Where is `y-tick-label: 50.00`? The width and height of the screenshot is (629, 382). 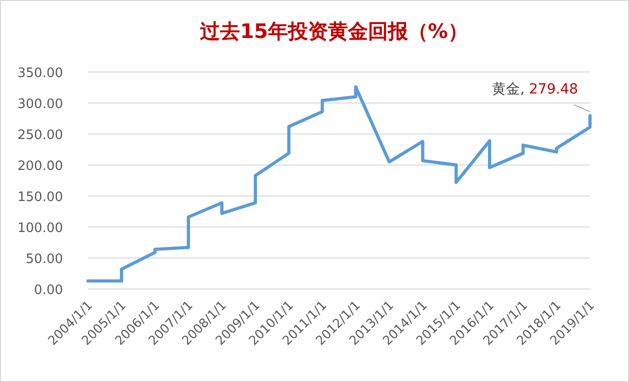 y-tick-label: 50.00 is located at coordinates (44, 259).